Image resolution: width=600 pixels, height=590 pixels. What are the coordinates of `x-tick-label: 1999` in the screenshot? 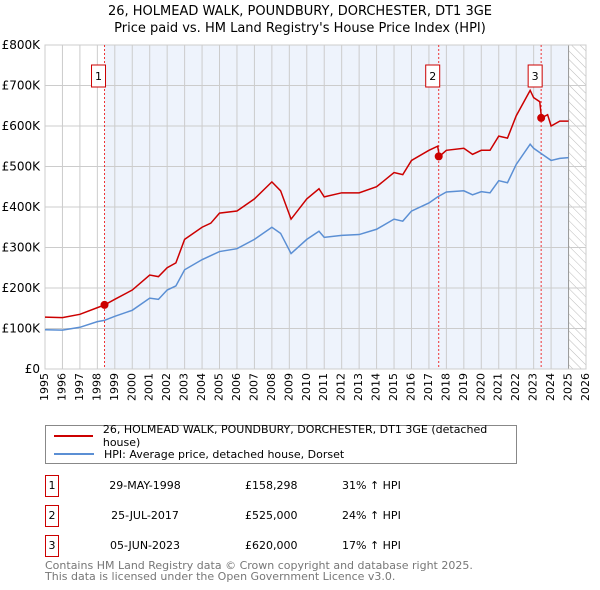 It's located at (114, 387).